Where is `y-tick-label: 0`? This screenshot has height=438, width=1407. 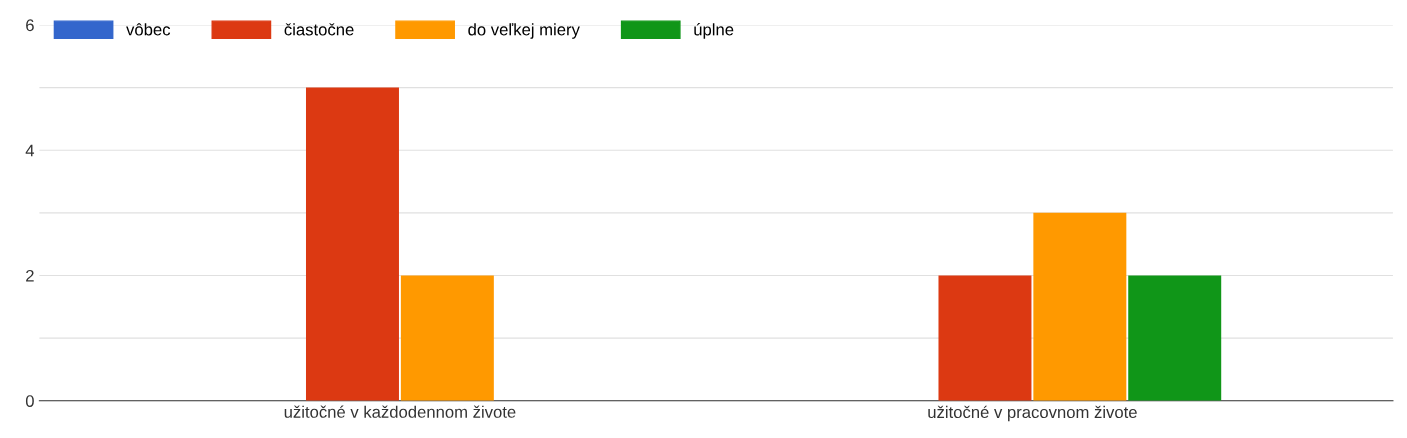 y-tick-label: 0 is located at coordinates (29, 401).